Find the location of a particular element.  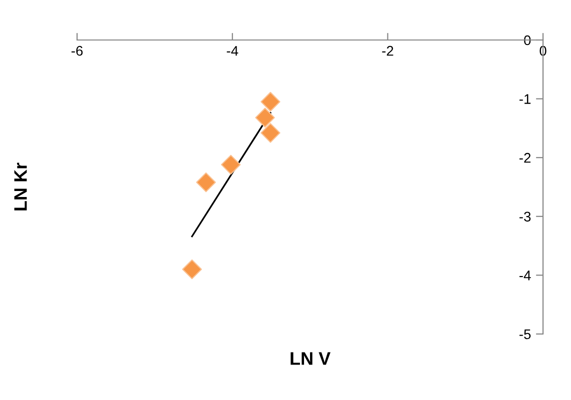

x-tick-label: -6 is located at coordinates (77, 51).